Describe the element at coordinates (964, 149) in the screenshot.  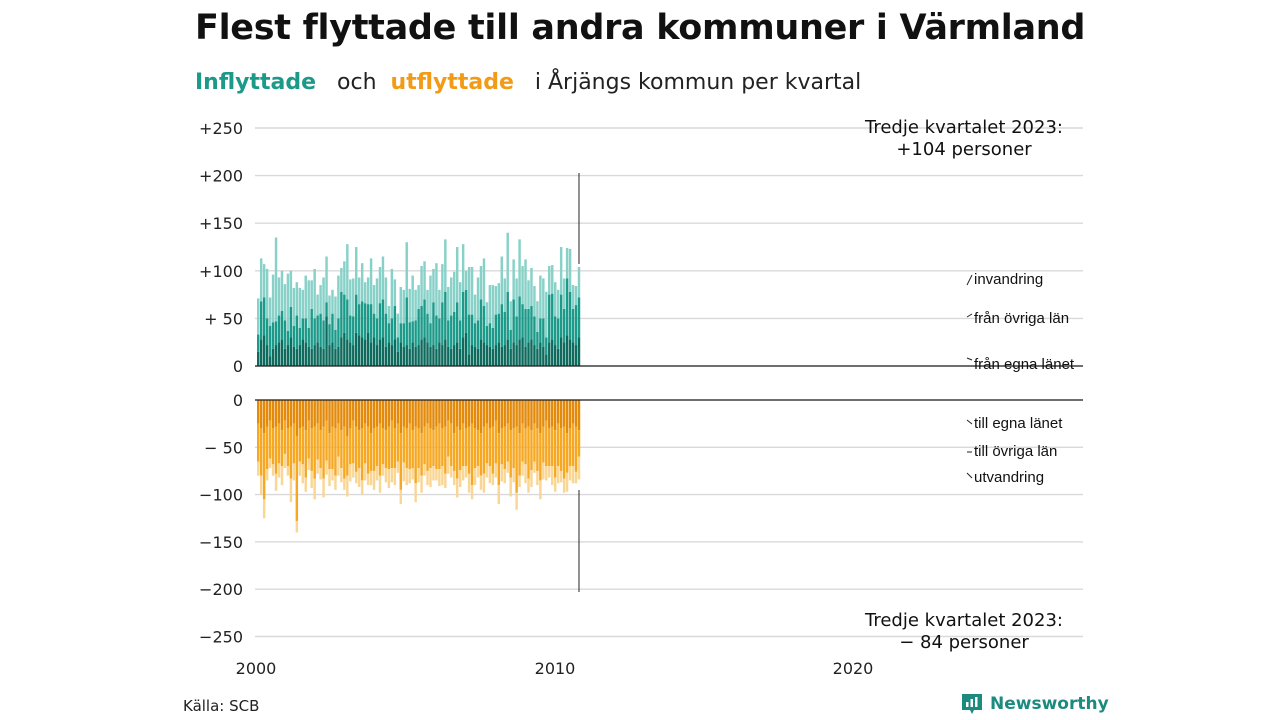
I see `annotation-top-line2: +104 personer` at that location.